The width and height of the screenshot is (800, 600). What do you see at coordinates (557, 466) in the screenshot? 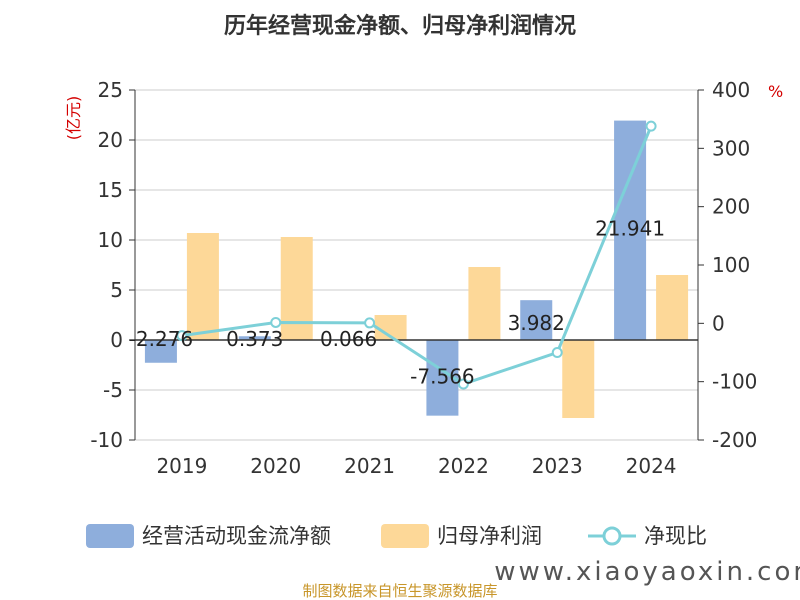
I see `category-label: 2023` at bounding box center [557, 466].